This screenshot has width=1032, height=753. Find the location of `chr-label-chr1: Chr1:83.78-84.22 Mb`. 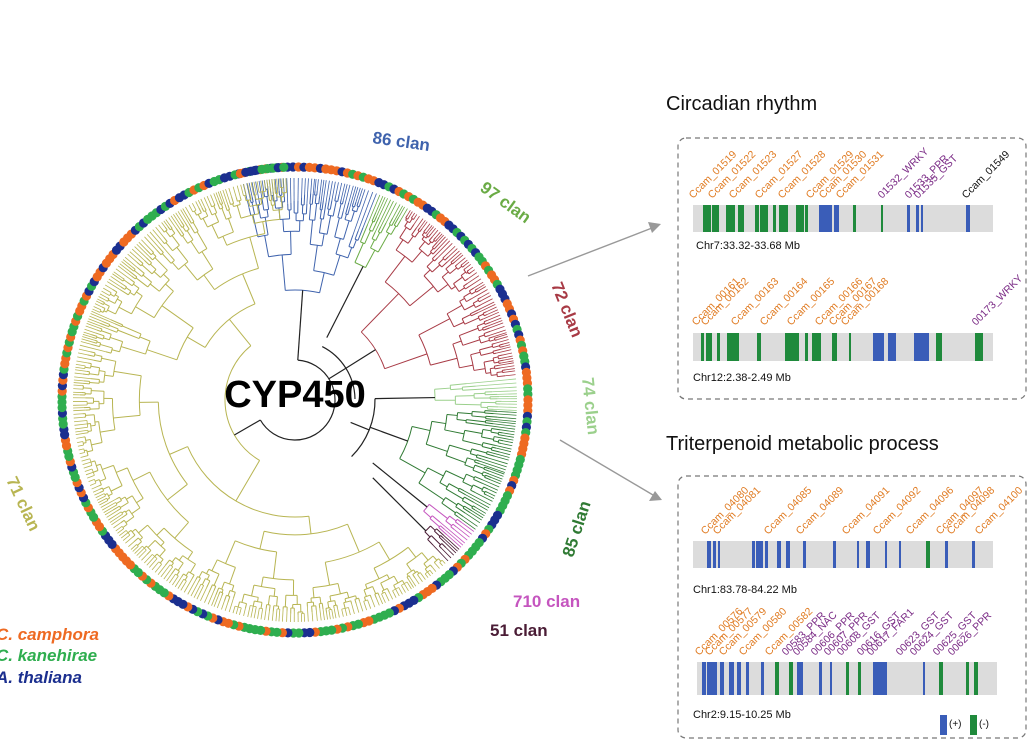

chr-label-chr1: Chr1:83.78-84.22 Mb is located at coordinates (745, 590).